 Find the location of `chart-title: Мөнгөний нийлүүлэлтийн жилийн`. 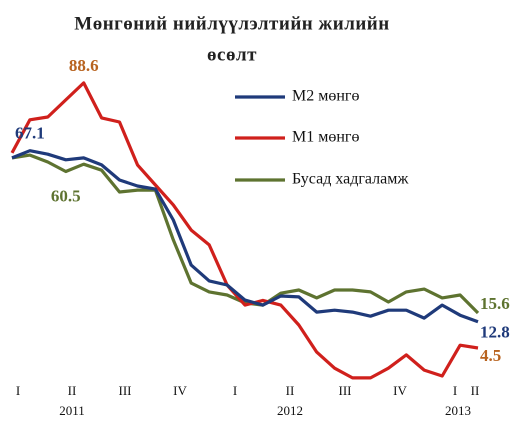

chart-title: Мөнгөний нийлүүлэлтийн жилийн is located at coordinates (231, 23).